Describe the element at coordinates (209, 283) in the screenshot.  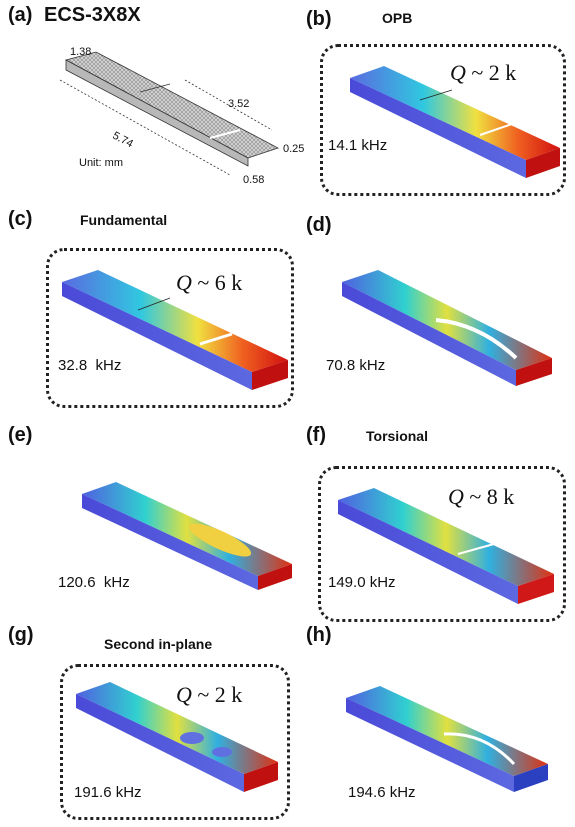
I see `panel-c-quality-factor: Q ~ 6 k` at that location.